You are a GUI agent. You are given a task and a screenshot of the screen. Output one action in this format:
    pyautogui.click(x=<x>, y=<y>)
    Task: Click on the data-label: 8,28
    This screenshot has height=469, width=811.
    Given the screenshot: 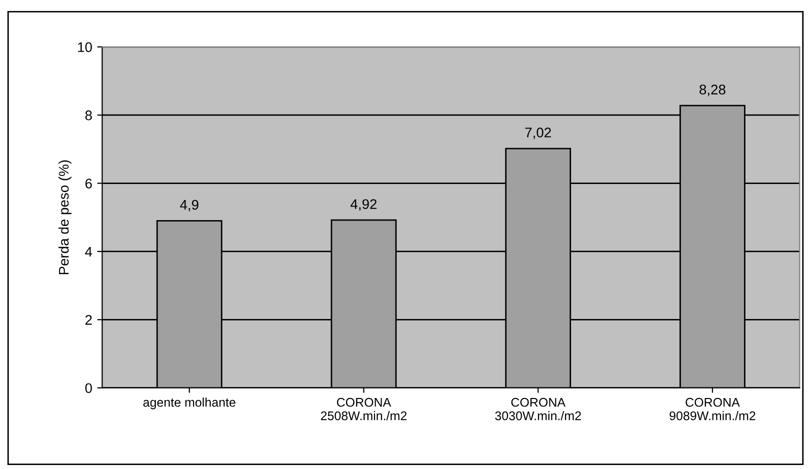 What is the action you would take?
    pyautogui.click(x=713, y=90)
    